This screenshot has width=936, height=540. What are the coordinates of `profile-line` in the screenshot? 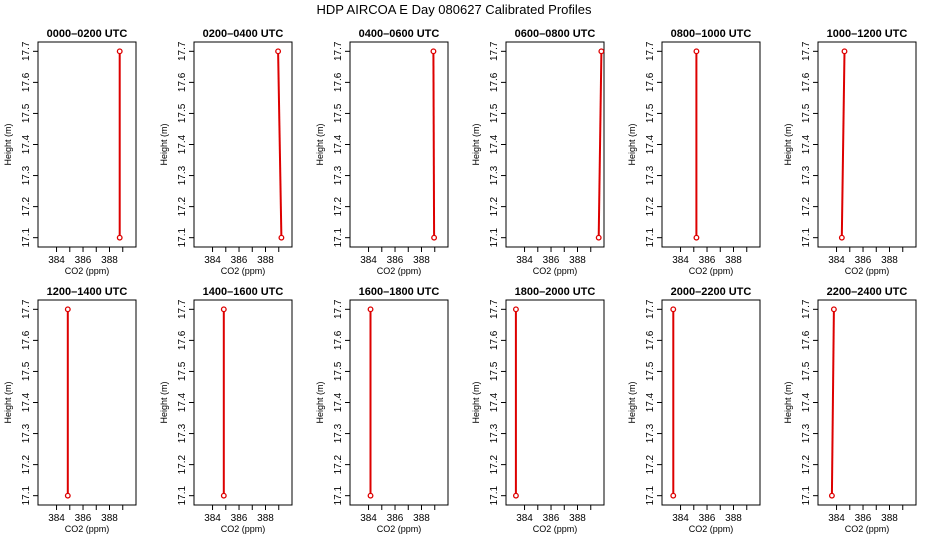 It's located at (600, 144).